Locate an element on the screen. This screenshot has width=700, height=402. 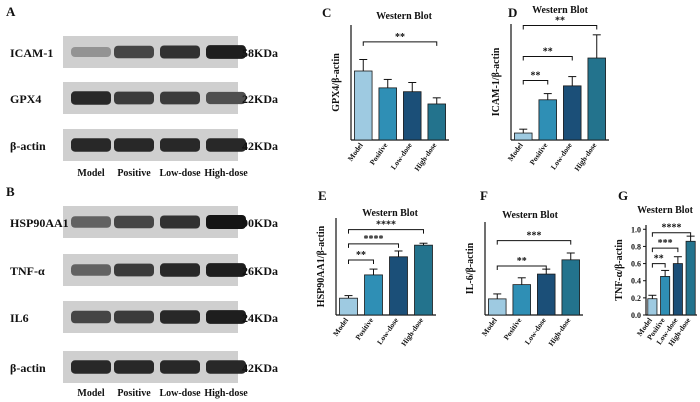
chart-f-title: Western Blot is located at coordinates (530, 215).